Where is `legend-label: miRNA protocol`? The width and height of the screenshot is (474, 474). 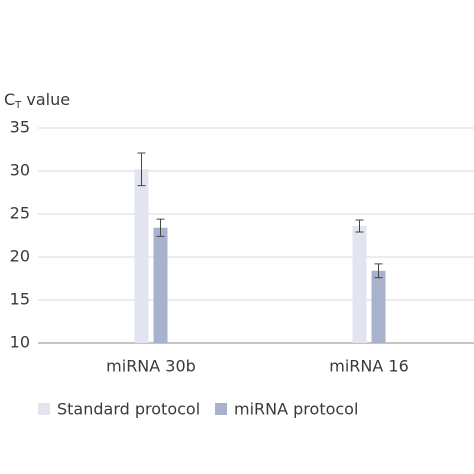
legend-label: miRNA protocol is located at coordinates (296, 409).